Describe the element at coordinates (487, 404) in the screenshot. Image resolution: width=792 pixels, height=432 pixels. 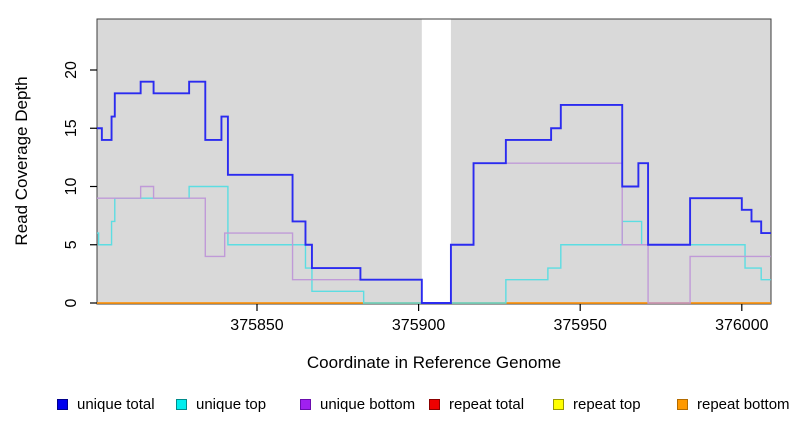
I see `legend-label-repeat-total: repeat total` at that location.